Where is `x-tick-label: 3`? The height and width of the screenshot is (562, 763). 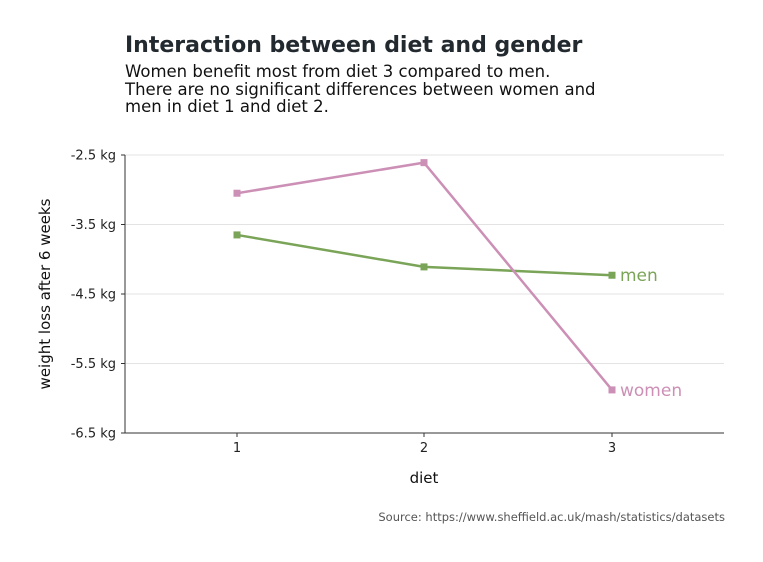 x-tick-label: 3 is located at coordinates (612, 448).